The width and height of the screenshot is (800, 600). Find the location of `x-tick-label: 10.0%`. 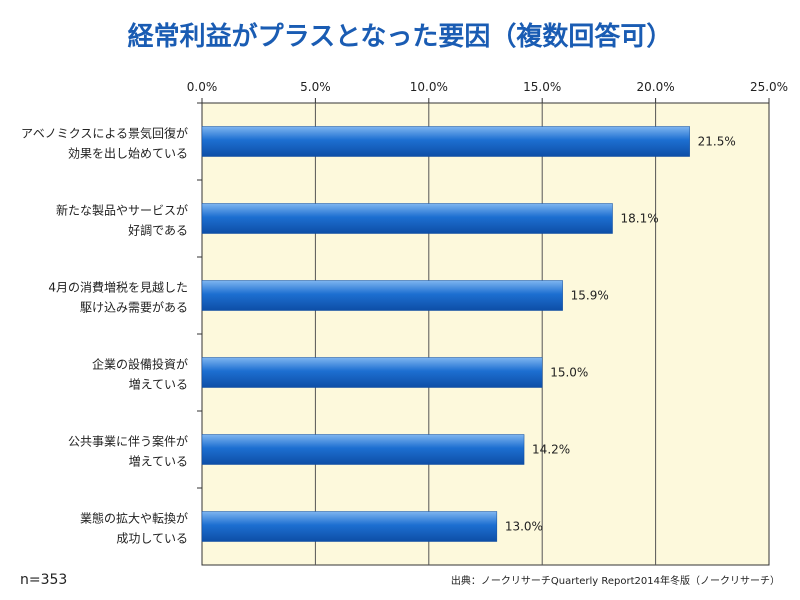

x-tick-label: 10.0% is located at coordinates (429, 87).